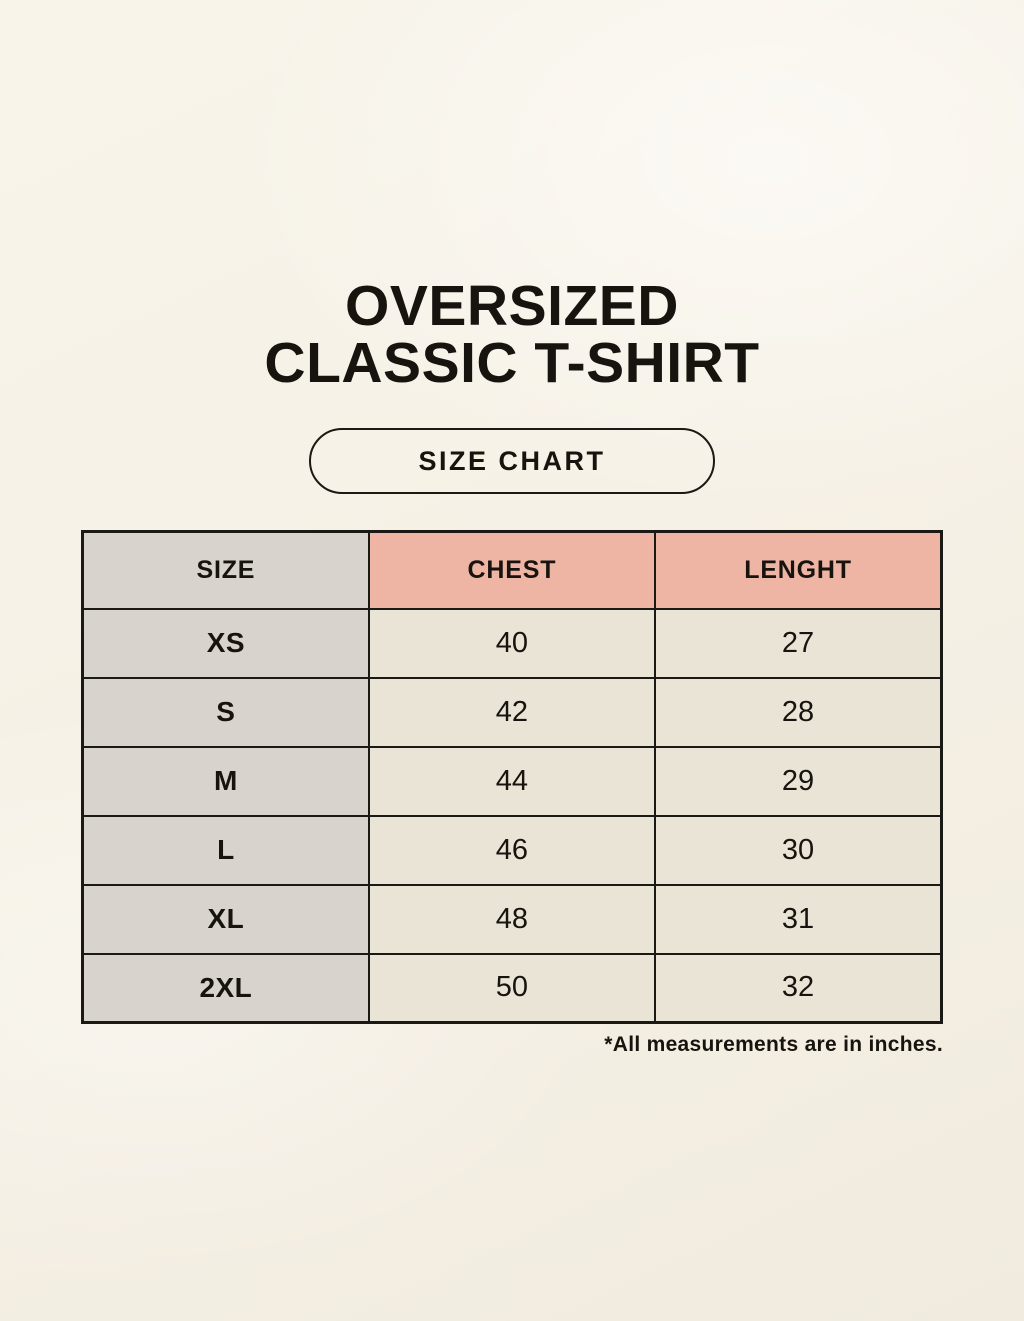 Image resolution: width=1024 pixels, height=1321 pixels. I want to click on chest-value: 48, so click(512, 919).